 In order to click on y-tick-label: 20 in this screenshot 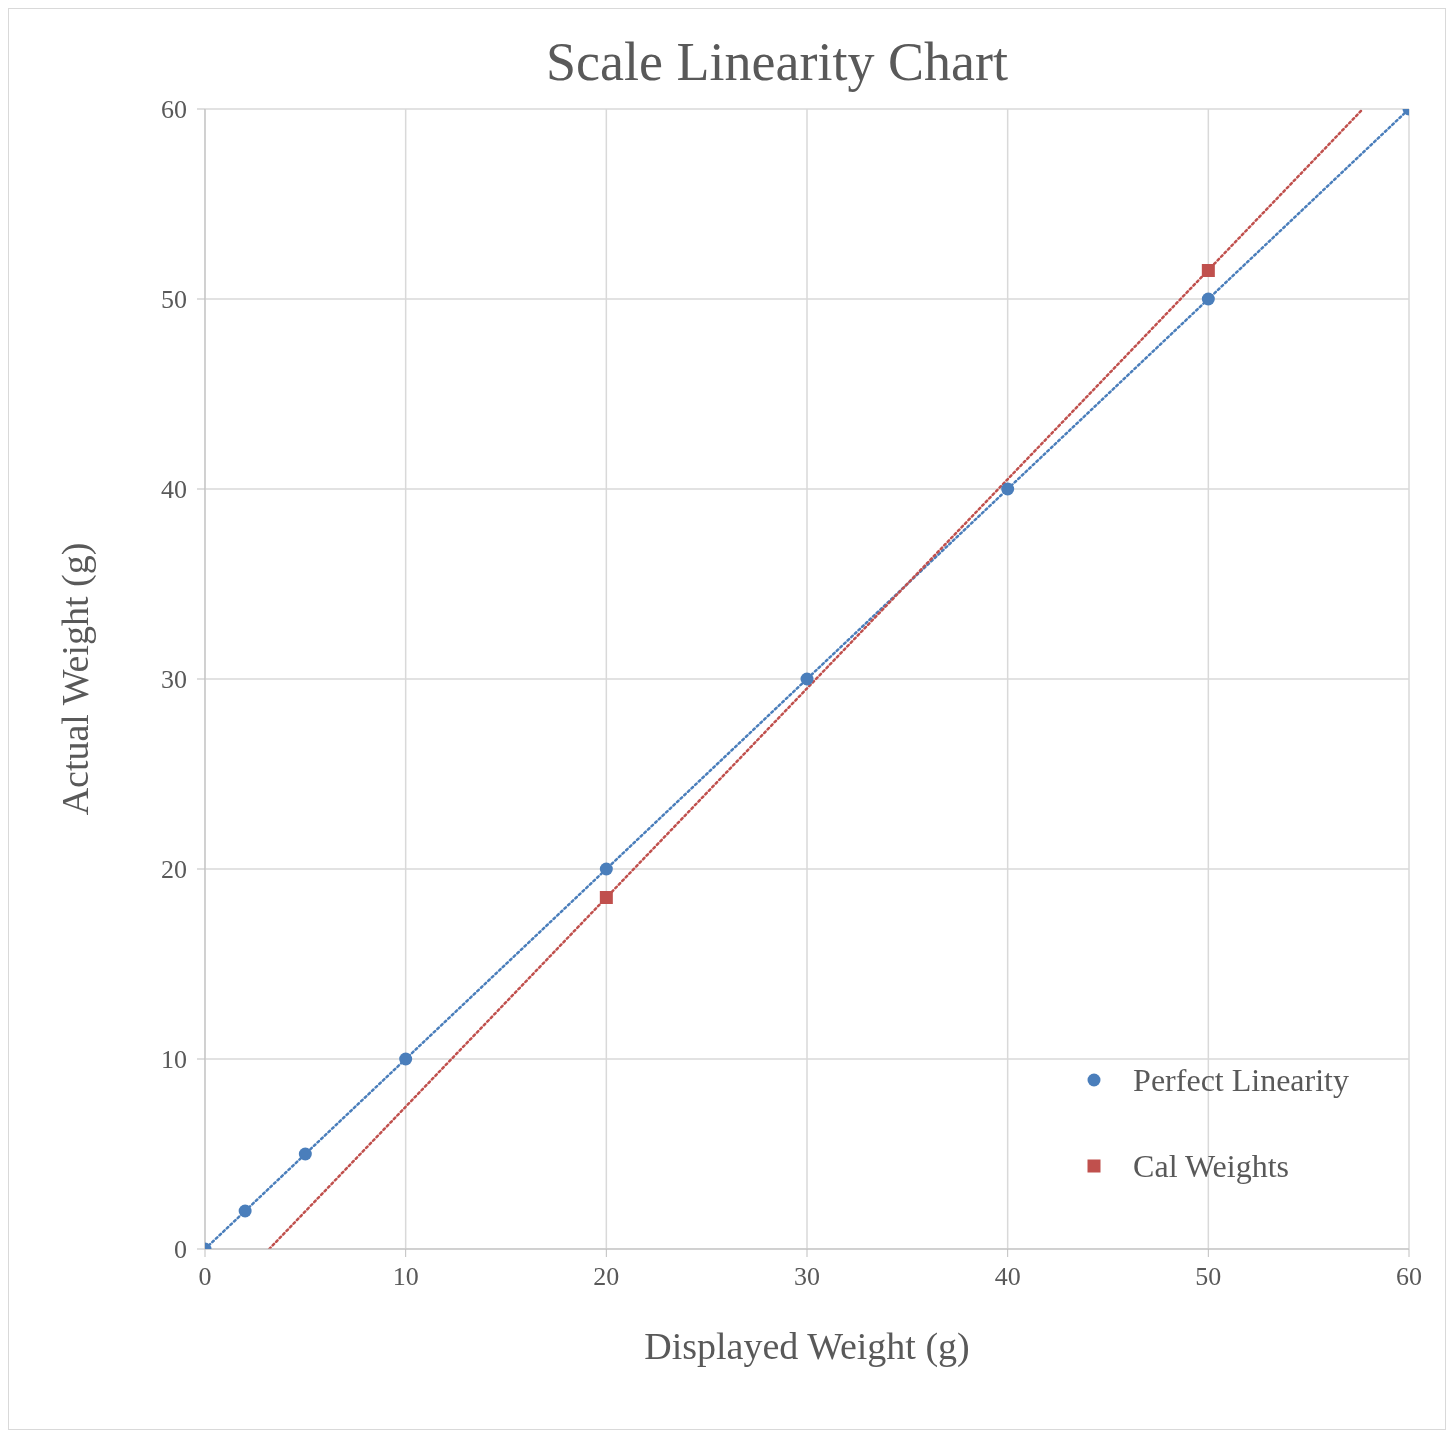, I will do `click(174, 870)`.